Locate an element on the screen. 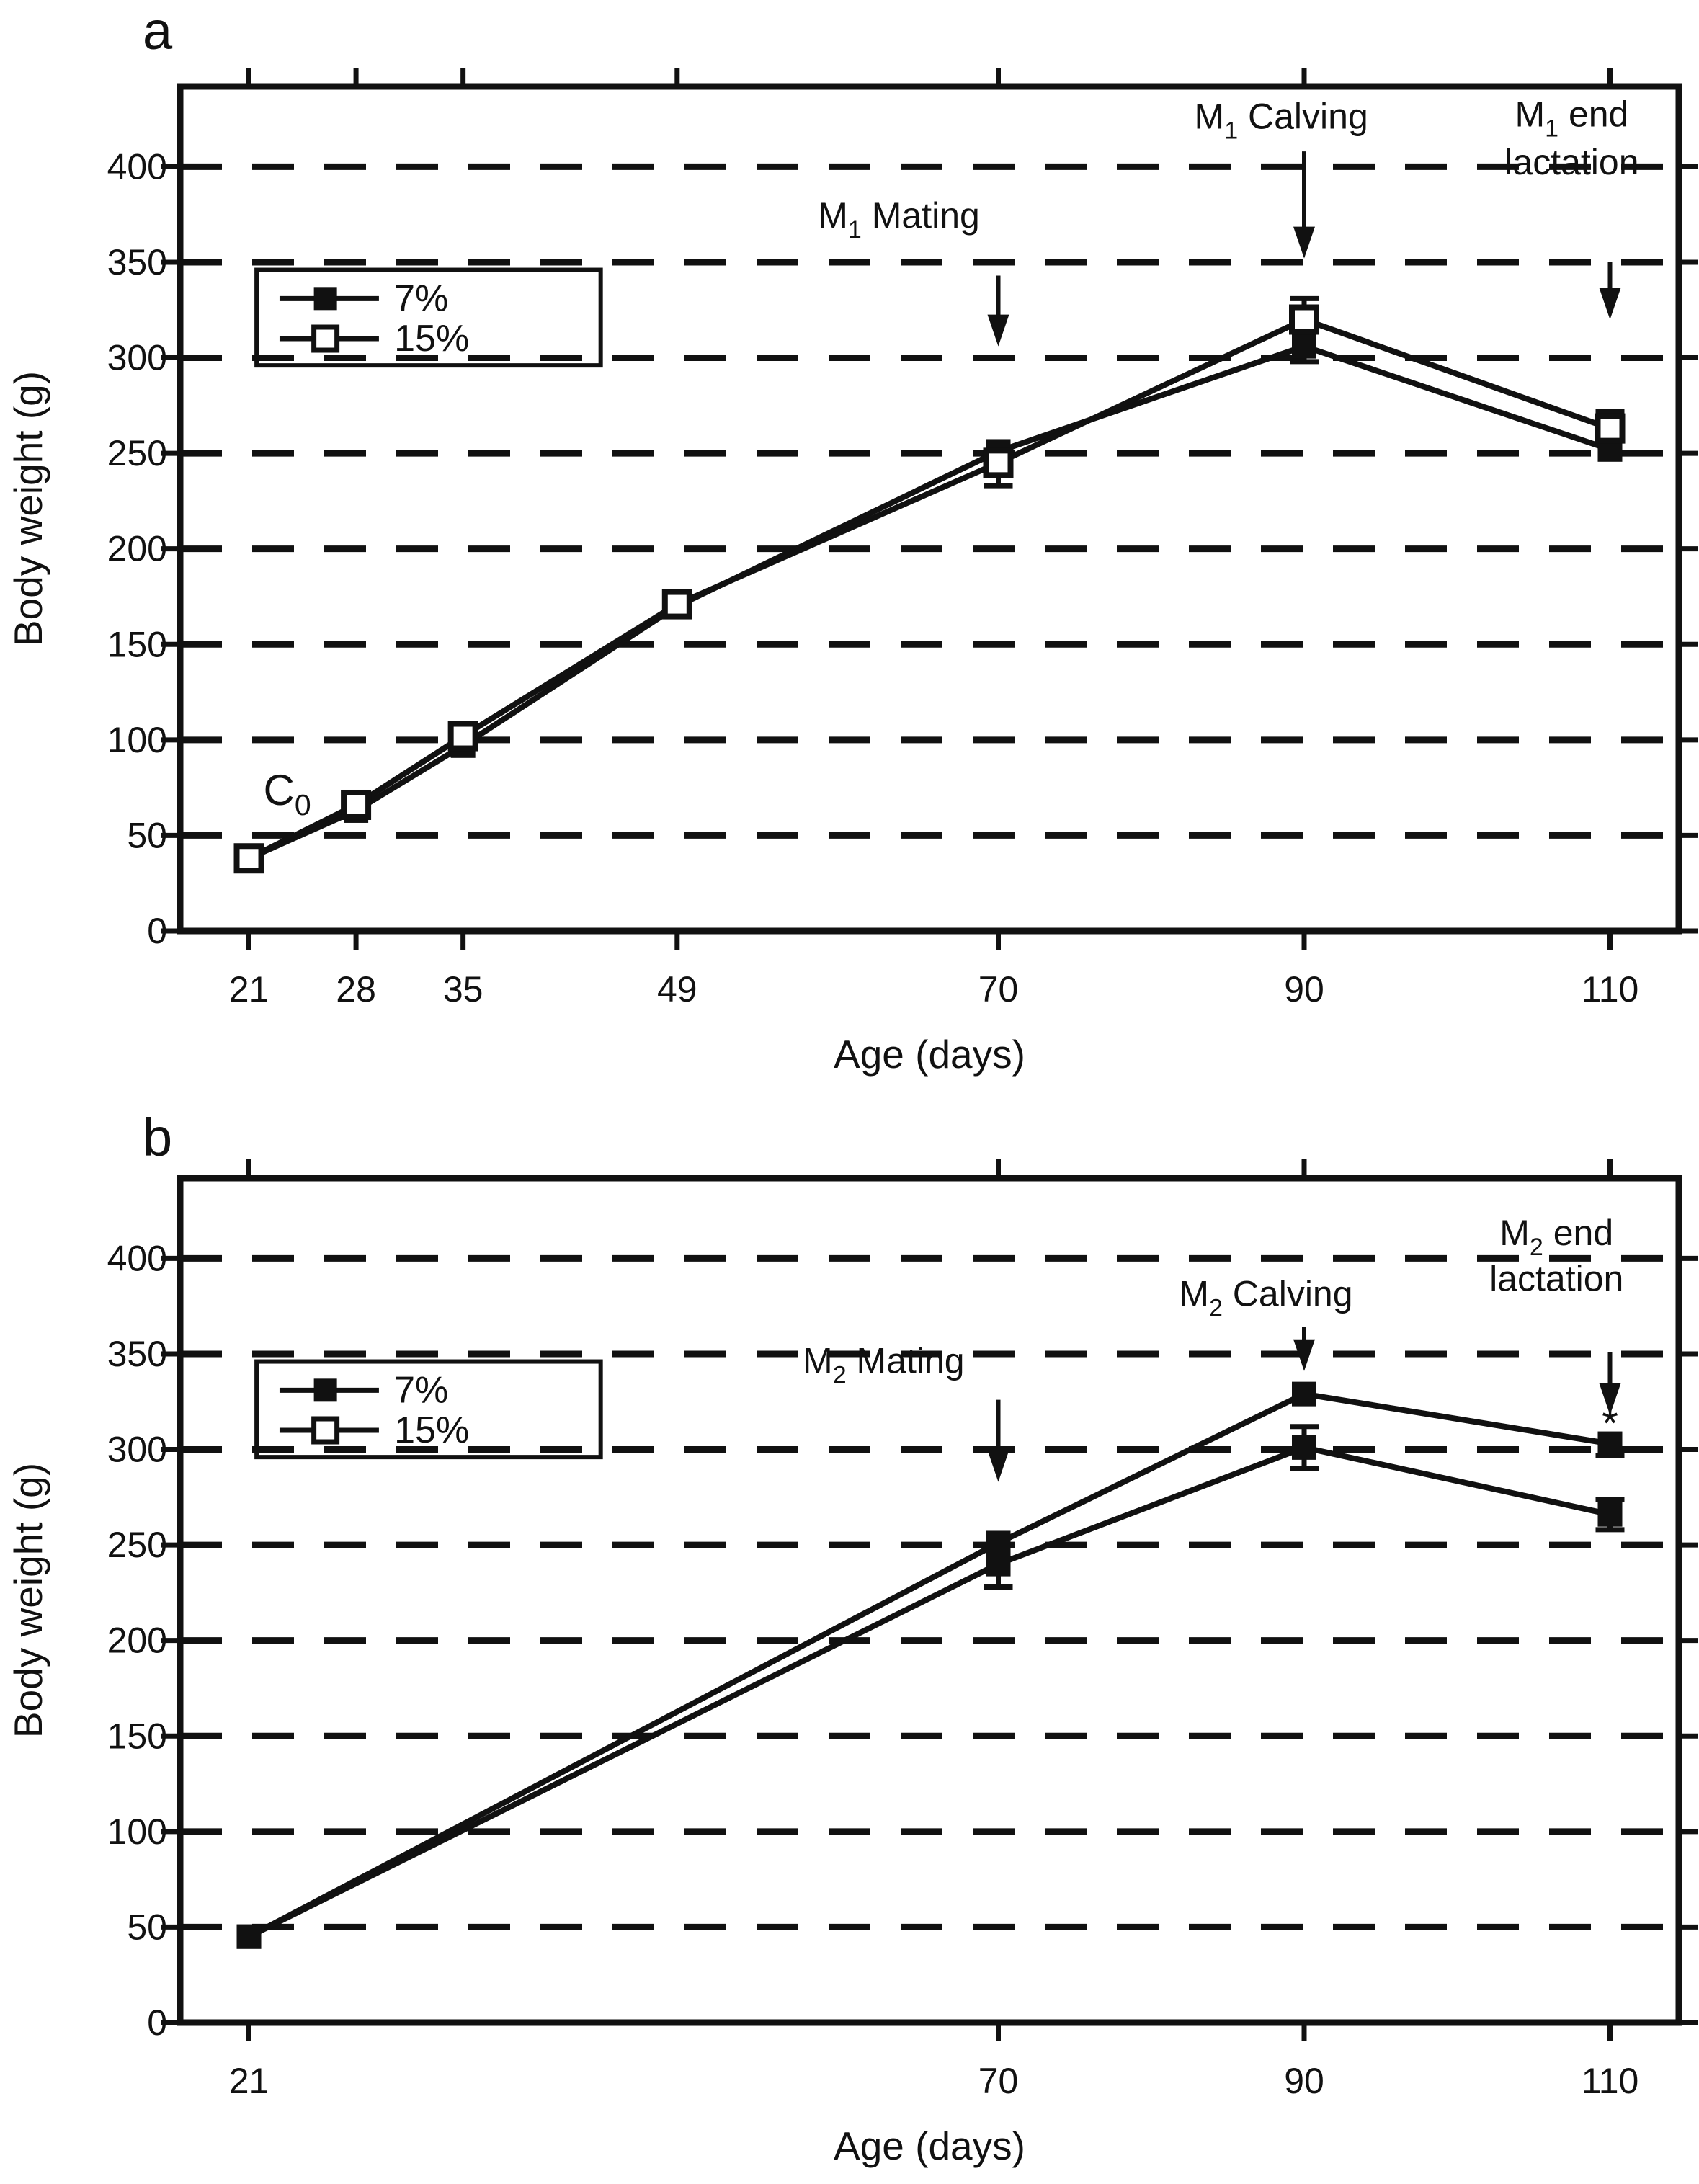  x-tick-label: 35 is located at coordinates (463, 989).